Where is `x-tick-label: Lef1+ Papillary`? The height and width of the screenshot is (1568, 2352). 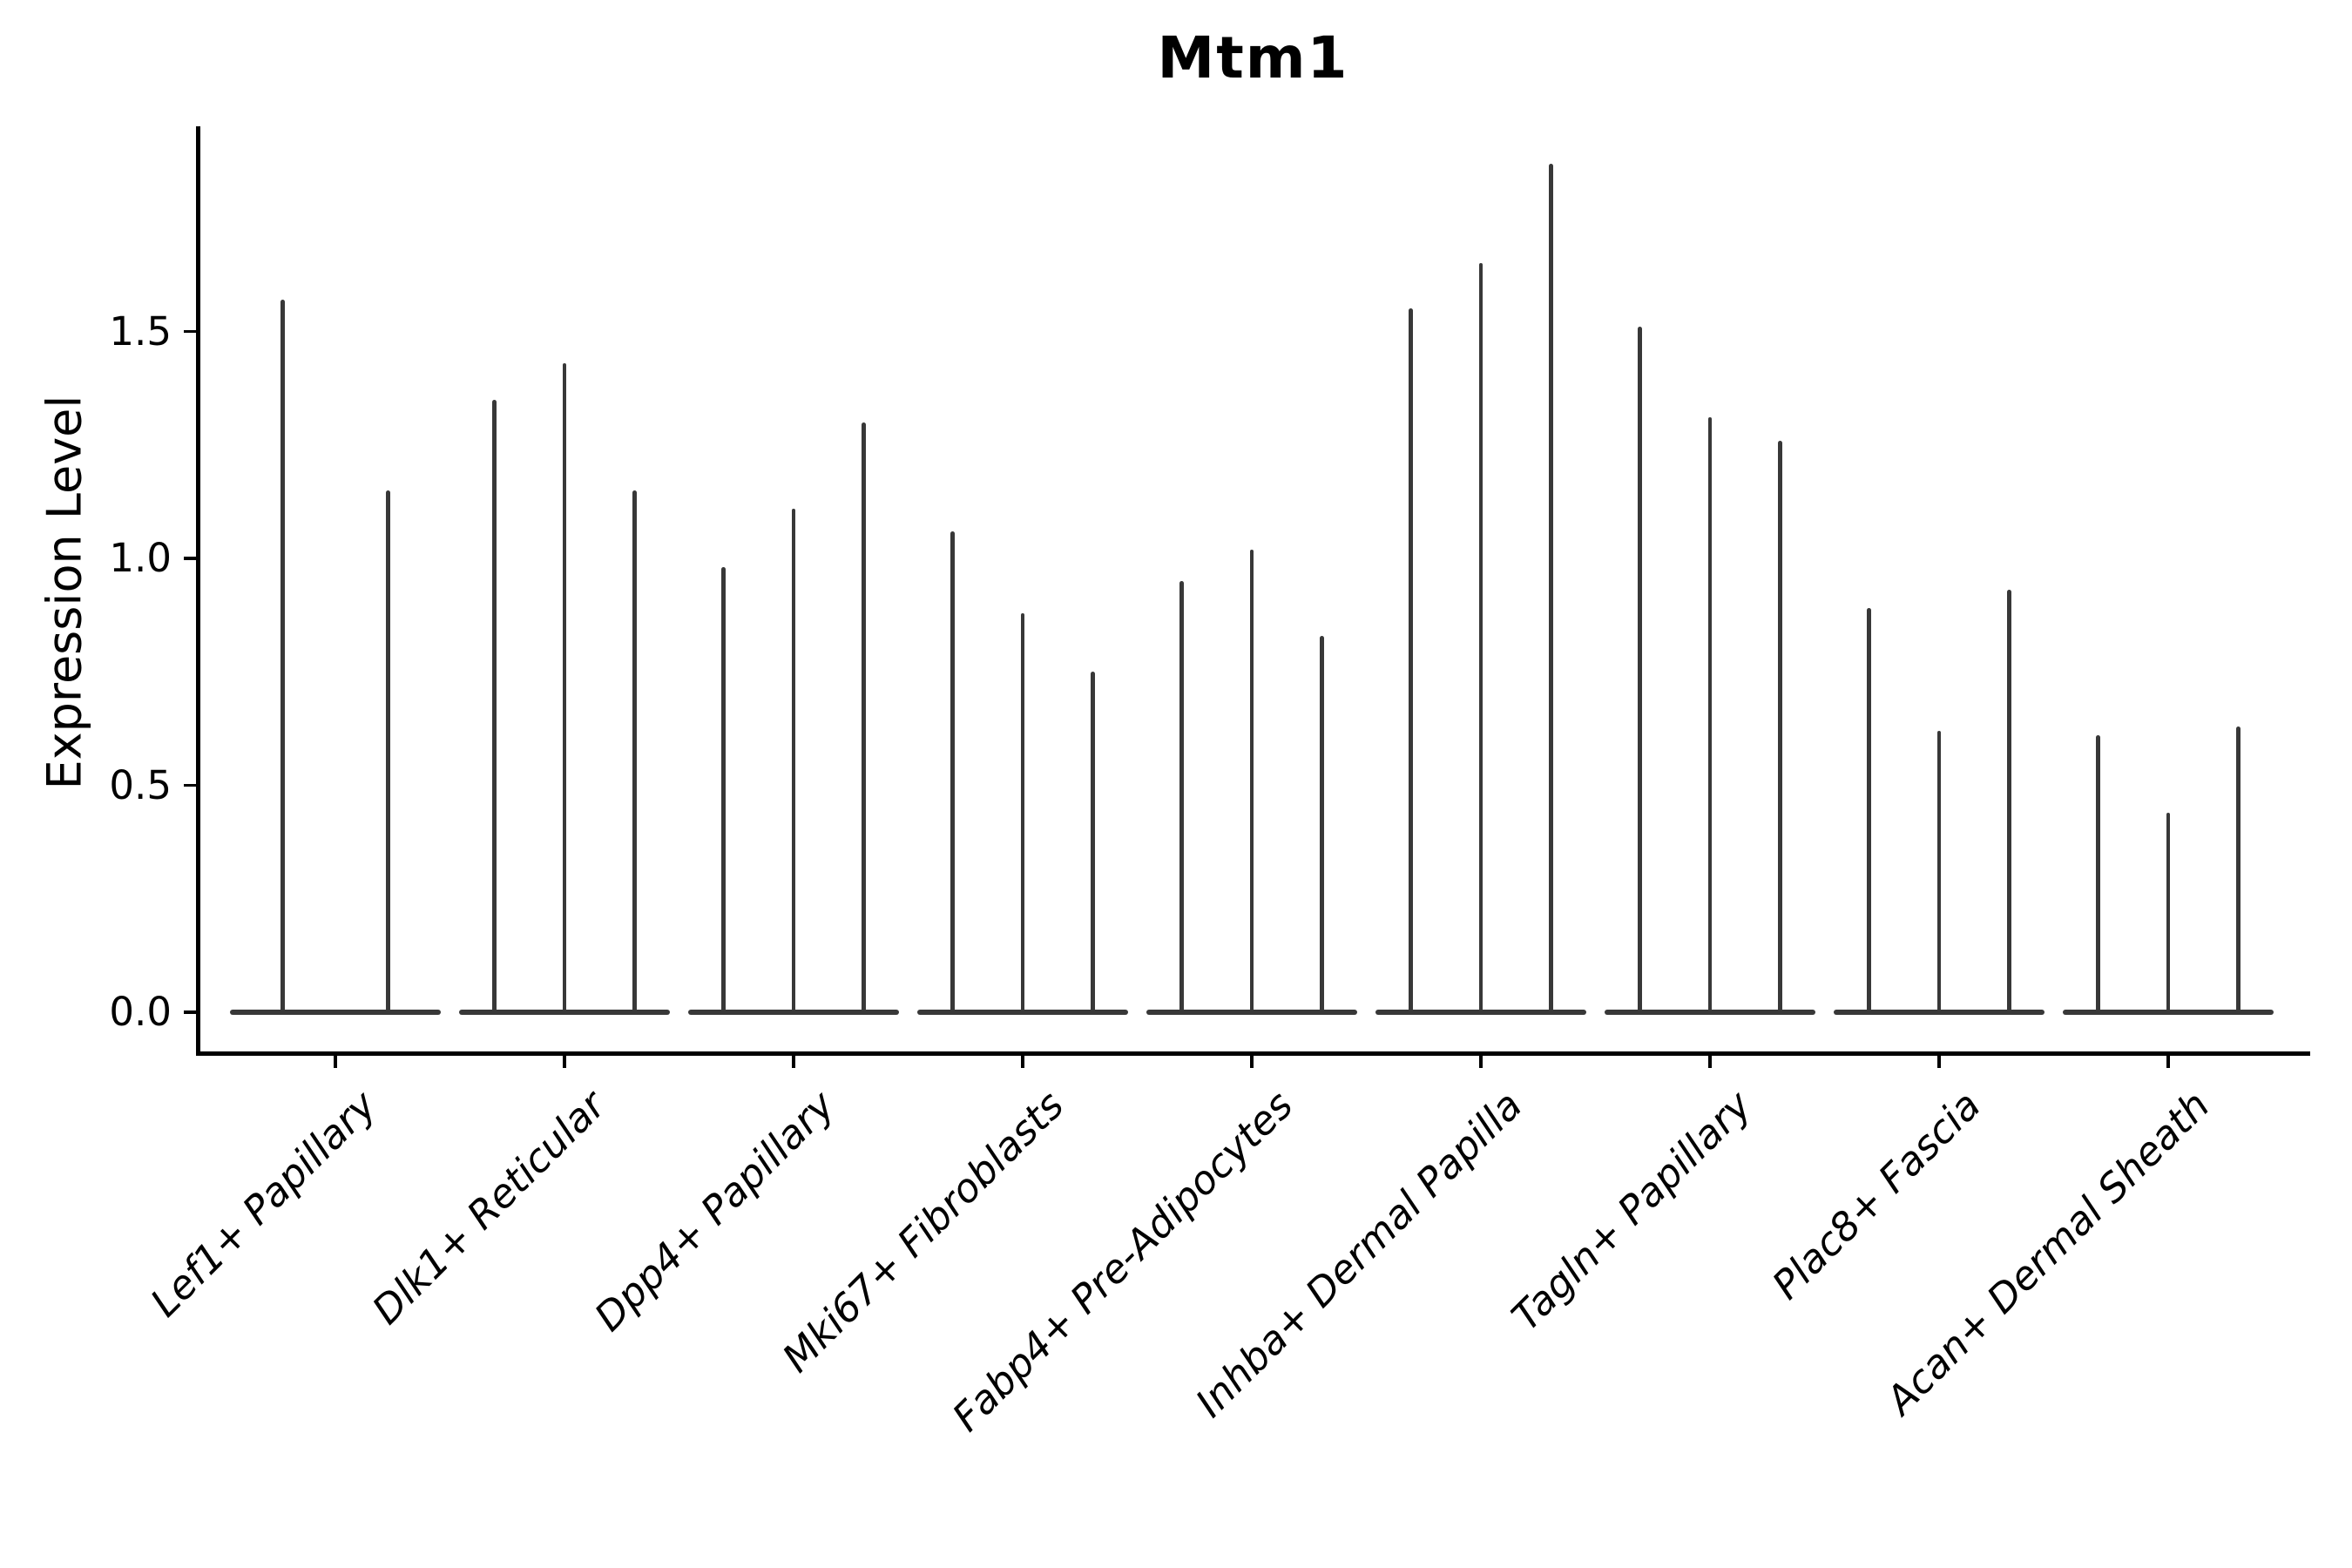
x-tick-label: Lef1+ Papillary is located at coordinates (263, 1204).